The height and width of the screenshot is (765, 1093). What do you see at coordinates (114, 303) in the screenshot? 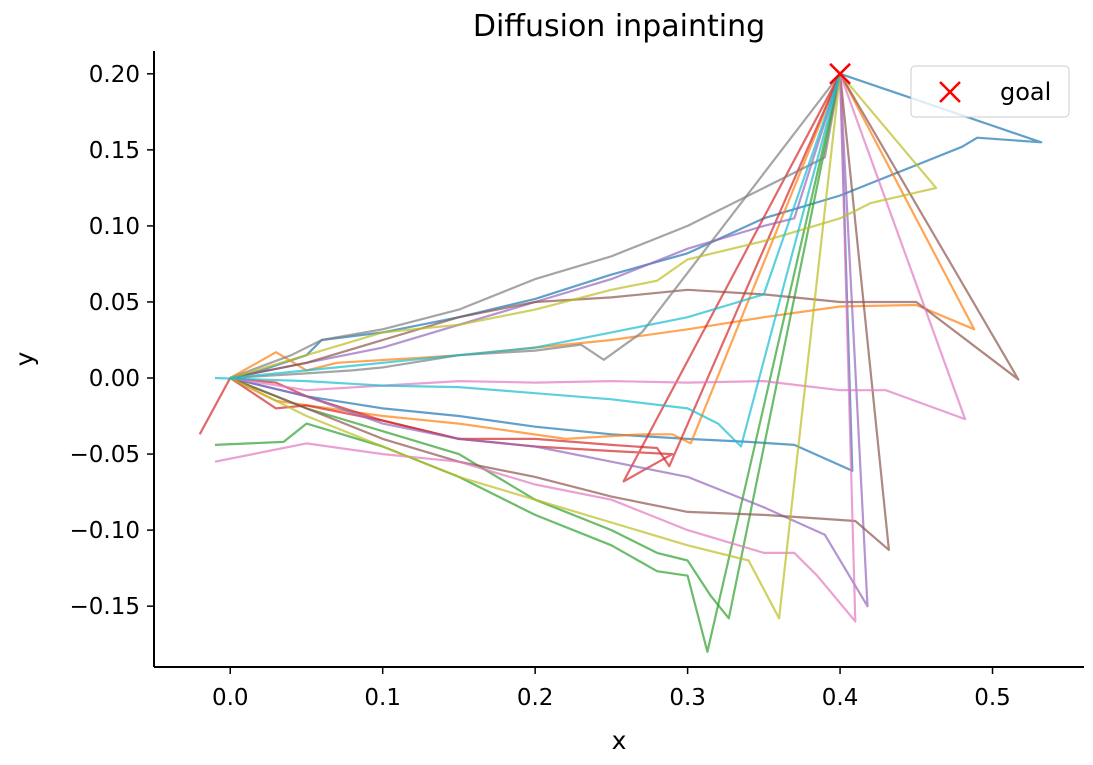
I see `y-tick-label: 0.05` at bounding box center [114, 303].